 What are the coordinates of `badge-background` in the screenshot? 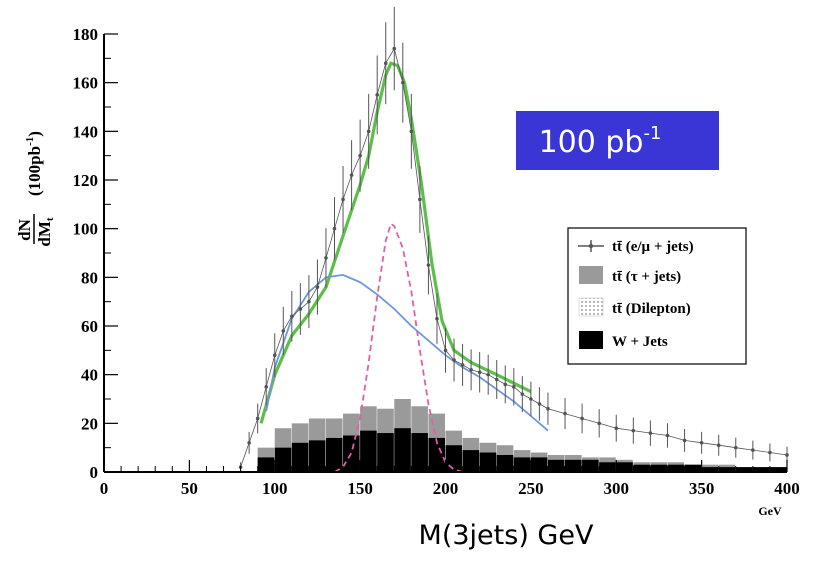 It's located at (617, 140).